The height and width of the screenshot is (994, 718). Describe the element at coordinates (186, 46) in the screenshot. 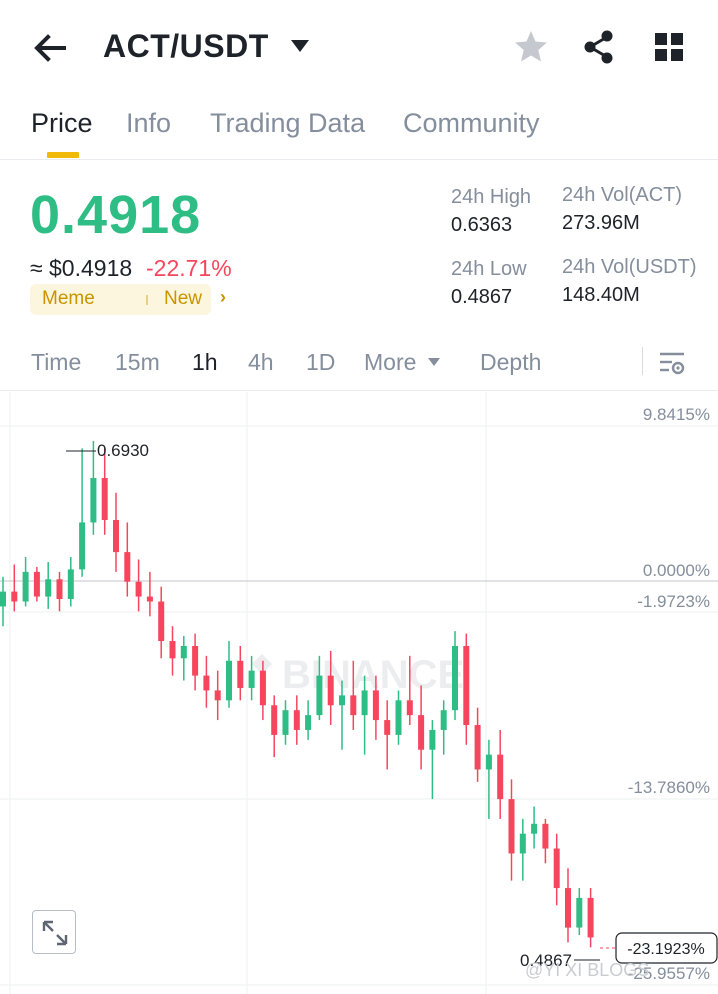

I see `pair-title: ACT/USDT` at that location.